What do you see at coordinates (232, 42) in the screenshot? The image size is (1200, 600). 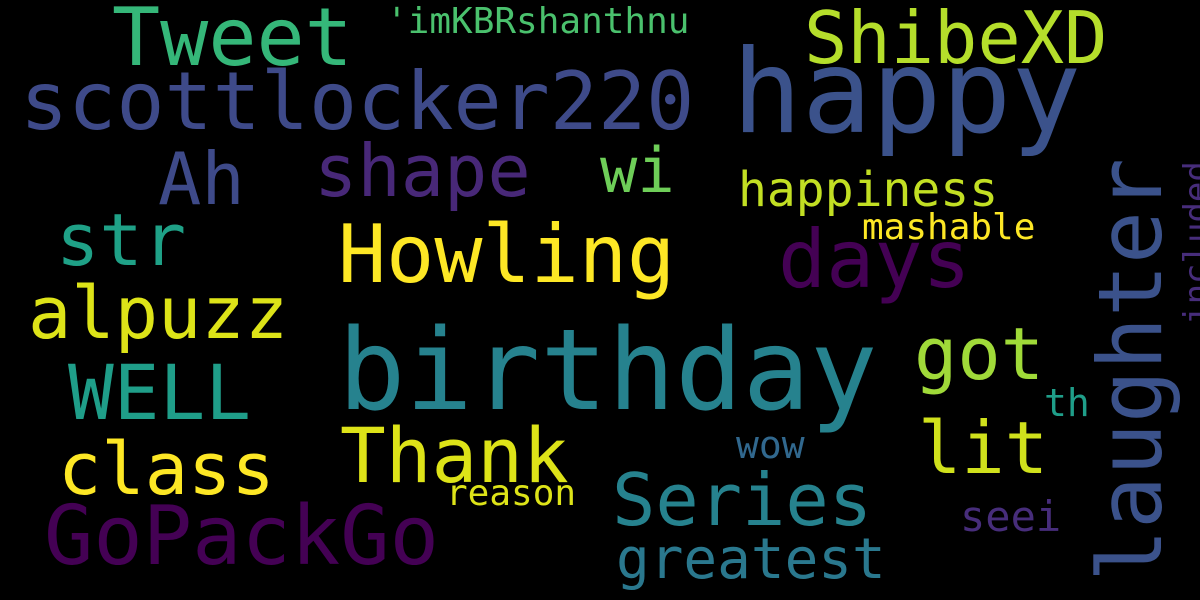 I see `word-tweet: Tweet` at bounding box center [232, 42].